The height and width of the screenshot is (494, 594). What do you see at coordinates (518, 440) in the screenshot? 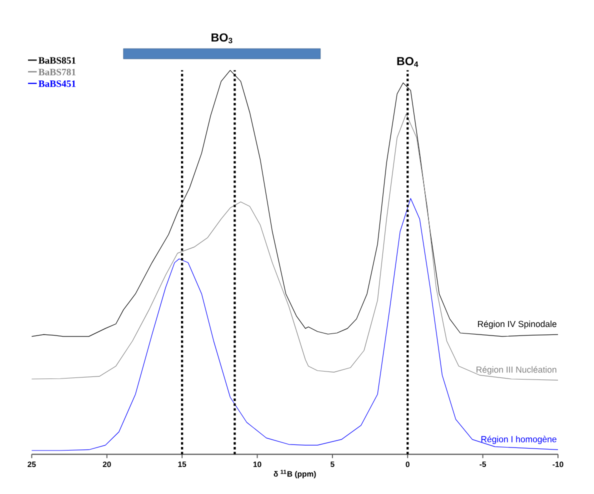
I see `annotation: Région I homogène` at bounding box center [518, 440].